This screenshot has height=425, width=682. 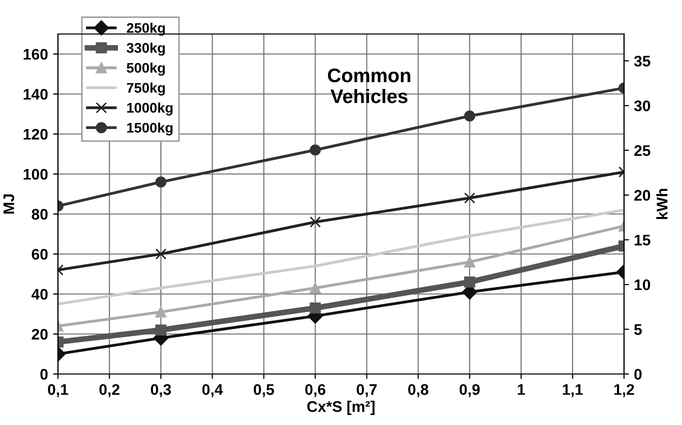 What do you see at coordinates (145, 49) in the screenshot?
I see `legend-label: 330kg` at bounding box center [145, 49].